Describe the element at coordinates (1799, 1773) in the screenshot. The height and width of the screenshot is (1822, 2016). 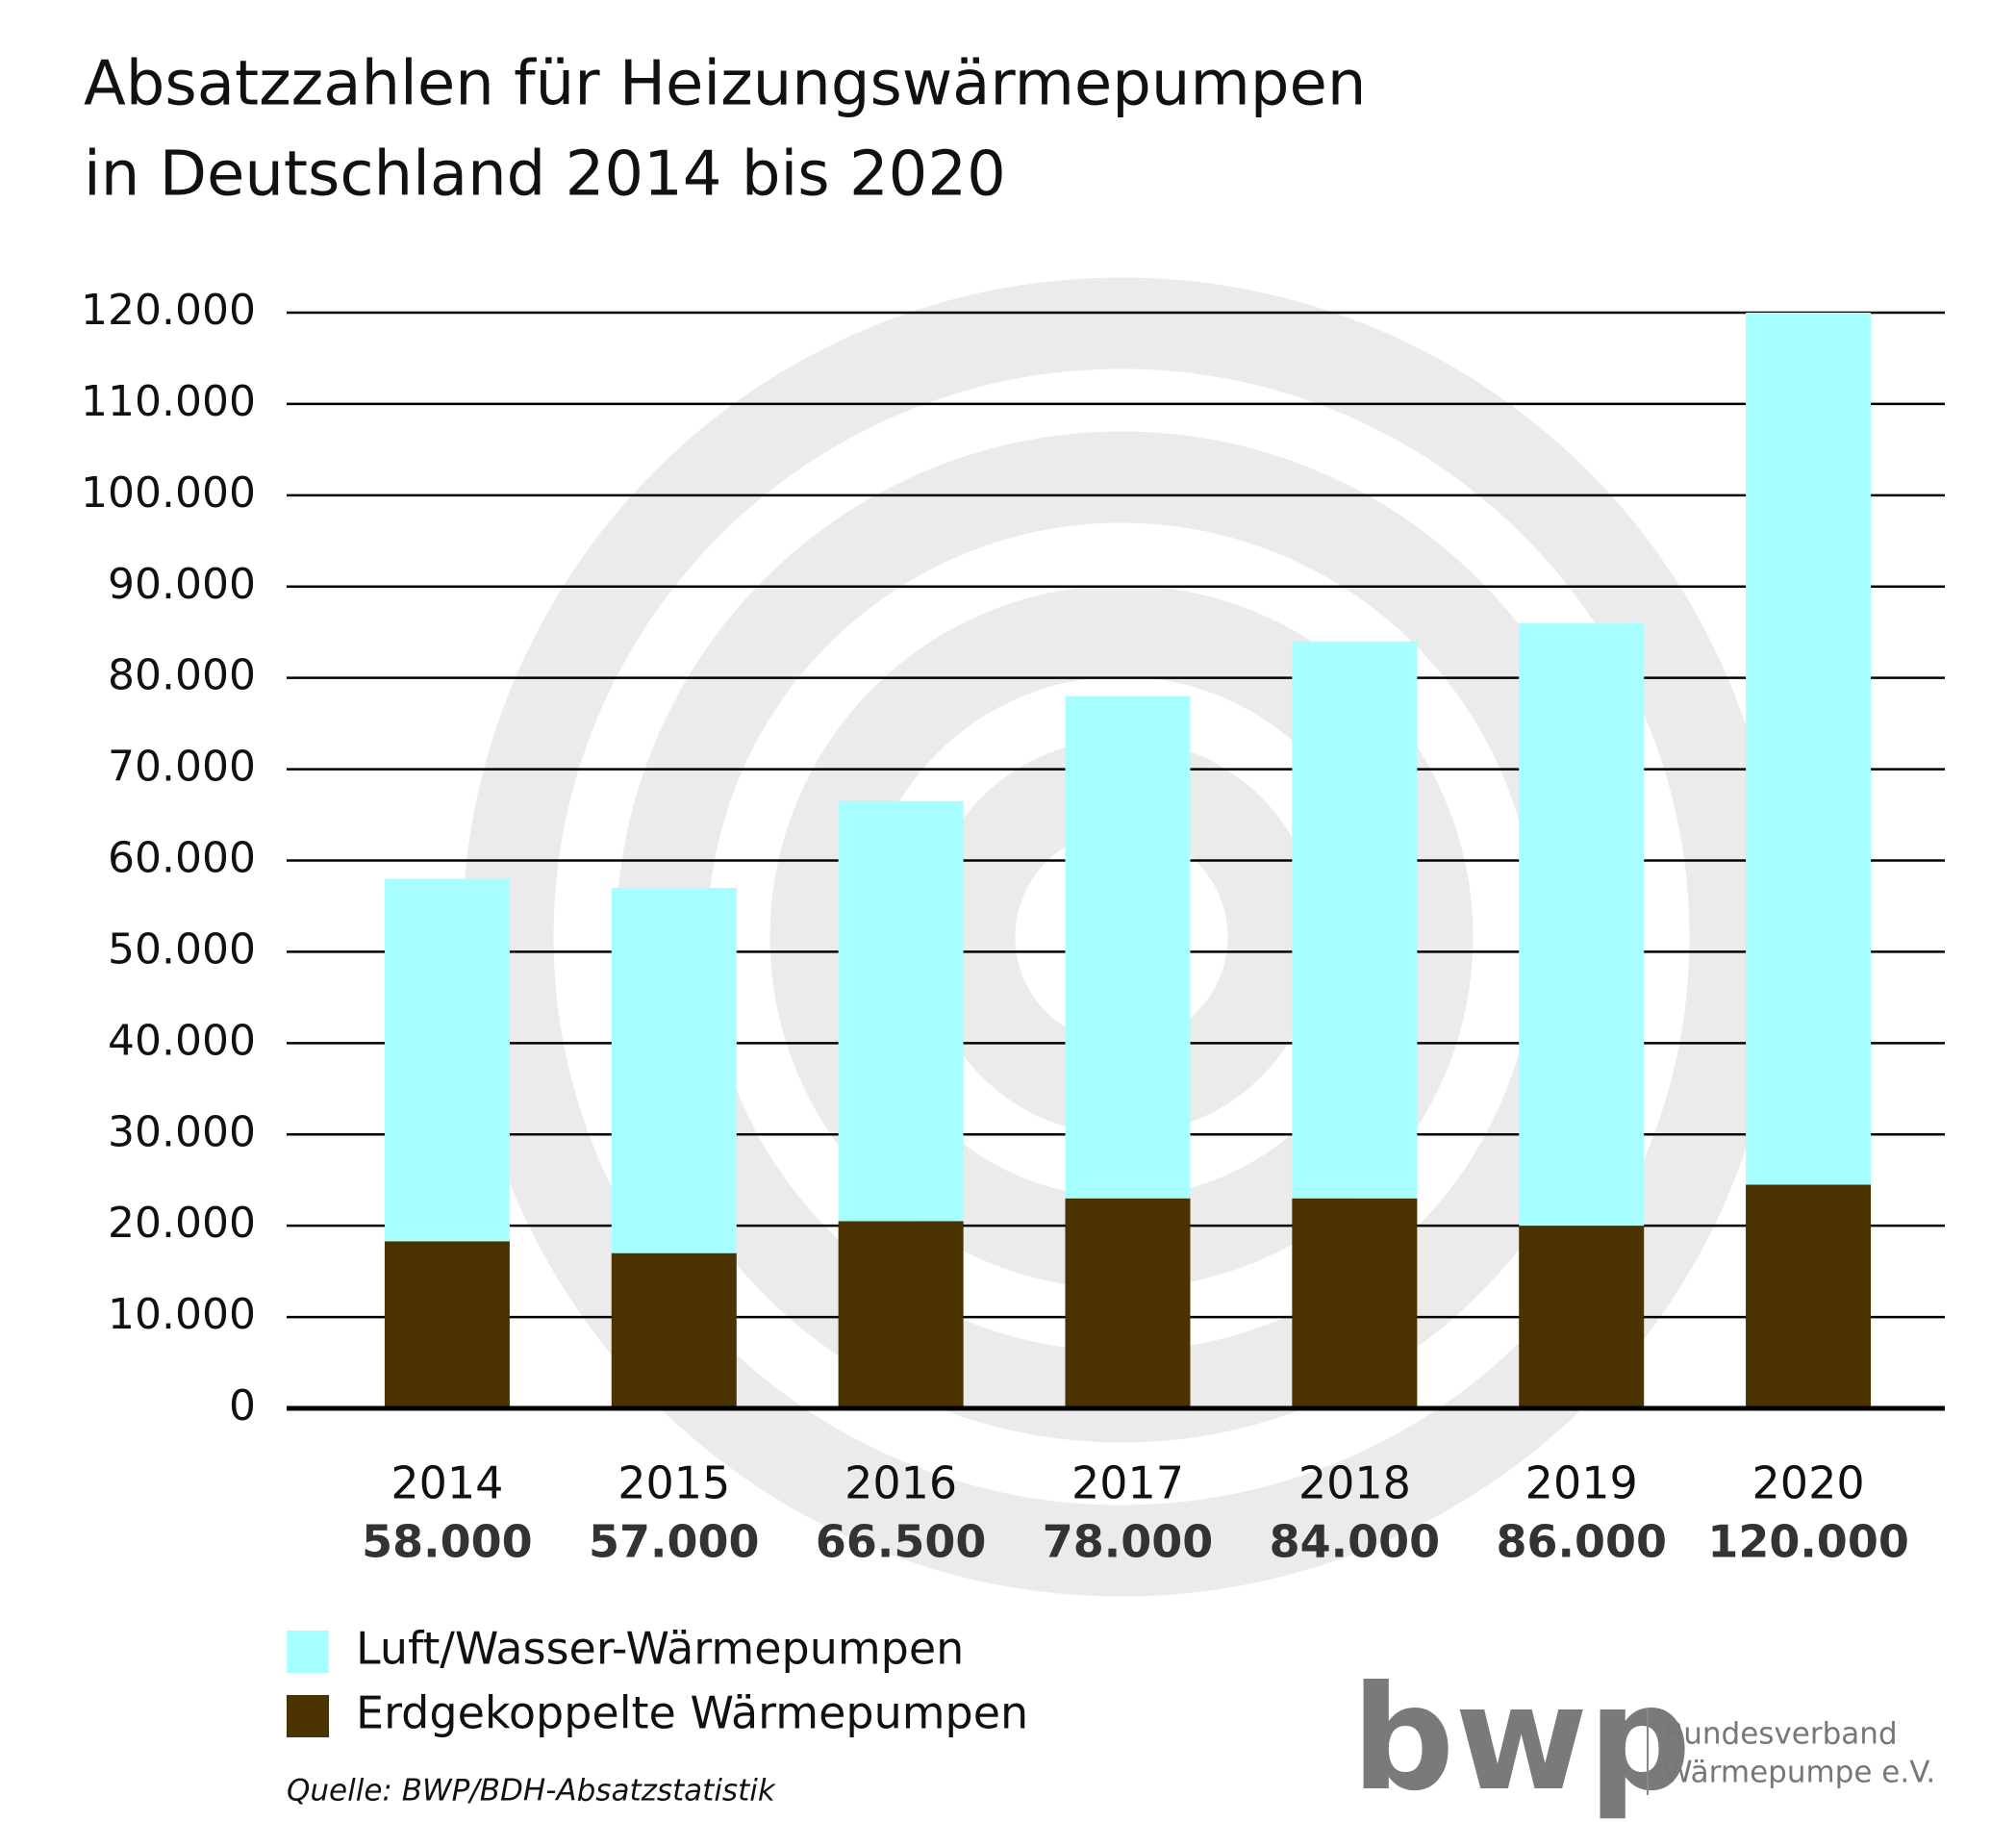
I see `logo-text: Wärmepumpe e.V.` at that location.